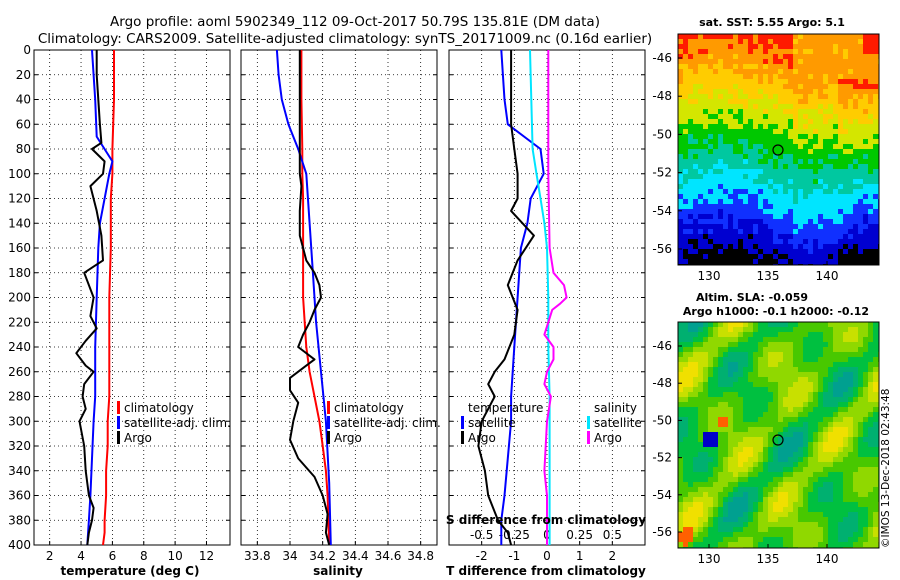  I want to click on legend-label: Argo, so click(138, 438).